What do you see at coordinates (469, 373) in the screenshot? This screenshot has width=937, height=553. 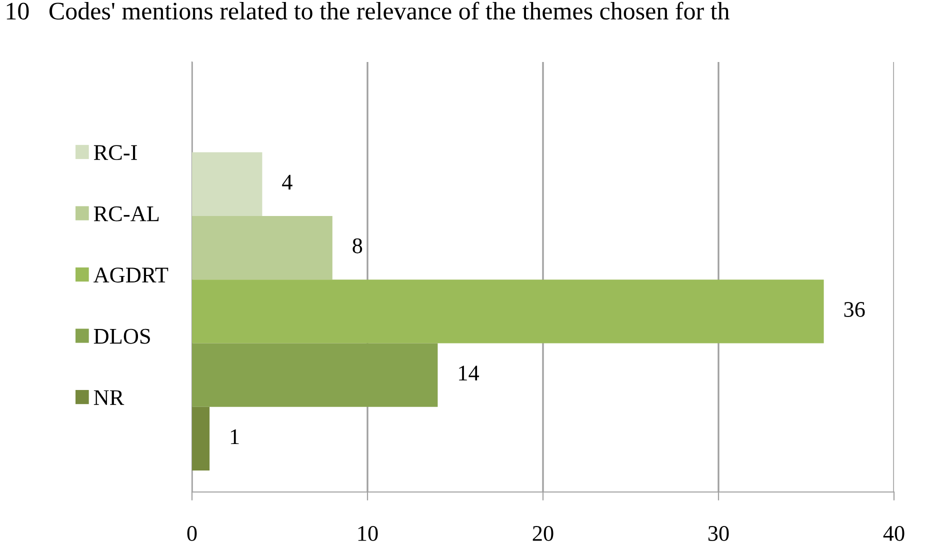 I see `data-label: 14` at bounding box center [469, 373].